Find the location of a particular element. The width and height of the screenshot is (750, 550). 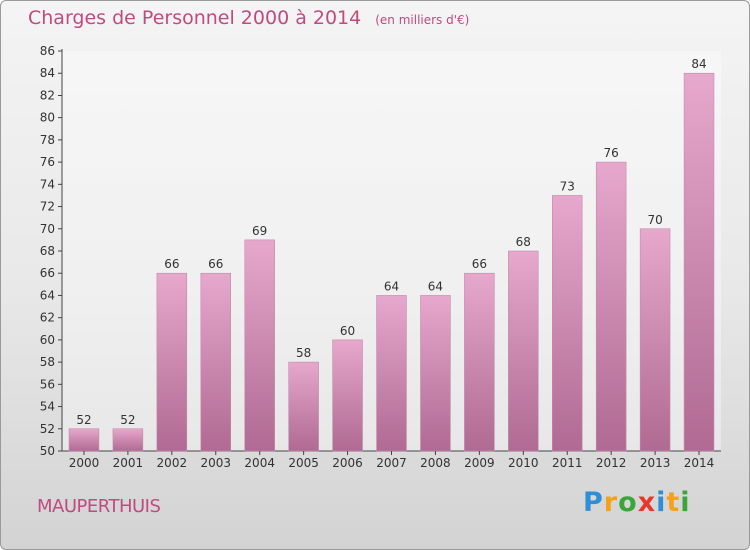

y-tick-label: 50 is located at coordinates (47, 451).